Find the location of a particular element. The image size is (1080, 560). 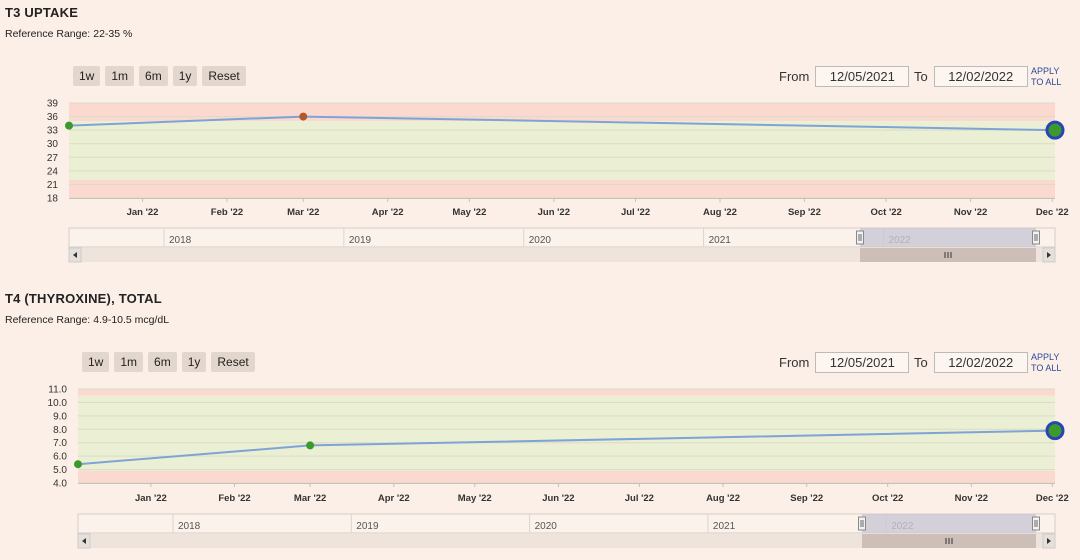

reference-range-value: 22-35 % is located at coordinates (113, 34).